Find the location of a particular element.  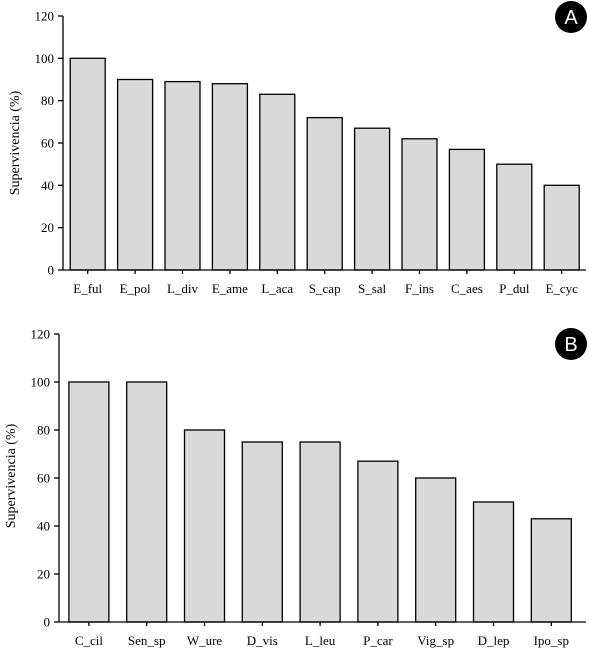

chart-1-x-tick-label: D_lep is located at coordinates (494, 640).